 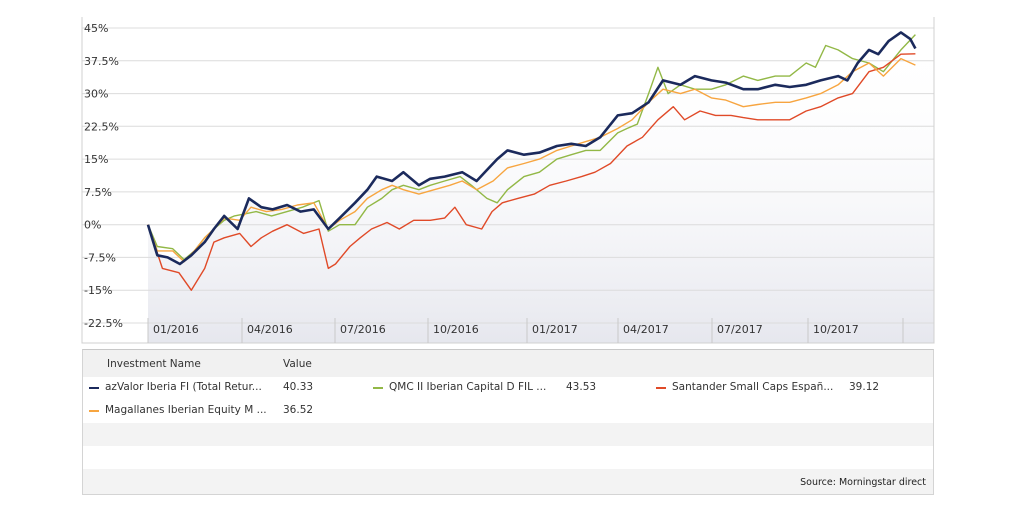 What do you see at coordinates (555, 329) in the screenshot?
I see `x-tick-label: 01/2017` at bounding box center [555, 329].